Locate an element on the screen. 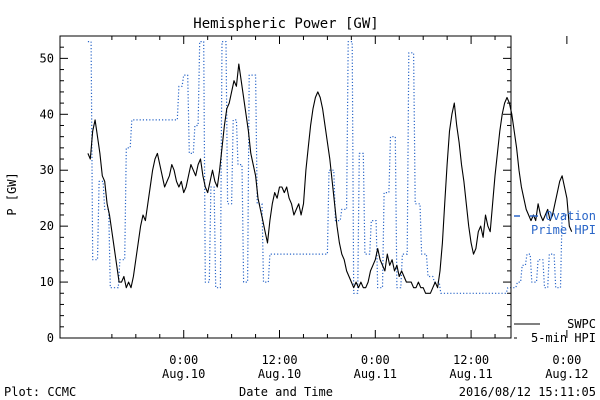 The image size is (600, 400). y-tick-label: 50 is located at coordinates (47, 58).